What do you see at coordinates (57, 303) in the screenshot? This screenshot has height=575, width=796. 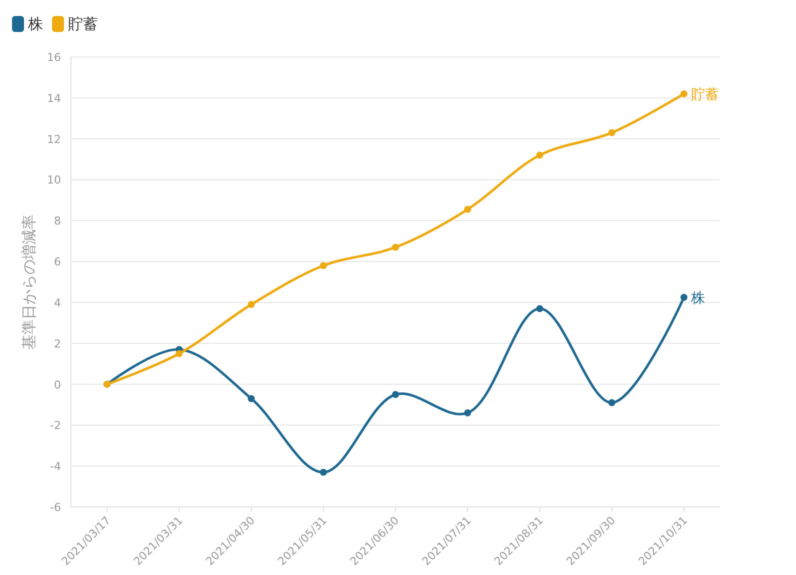 I see `y-tick-label: 4` at bounding box center [57, 303].